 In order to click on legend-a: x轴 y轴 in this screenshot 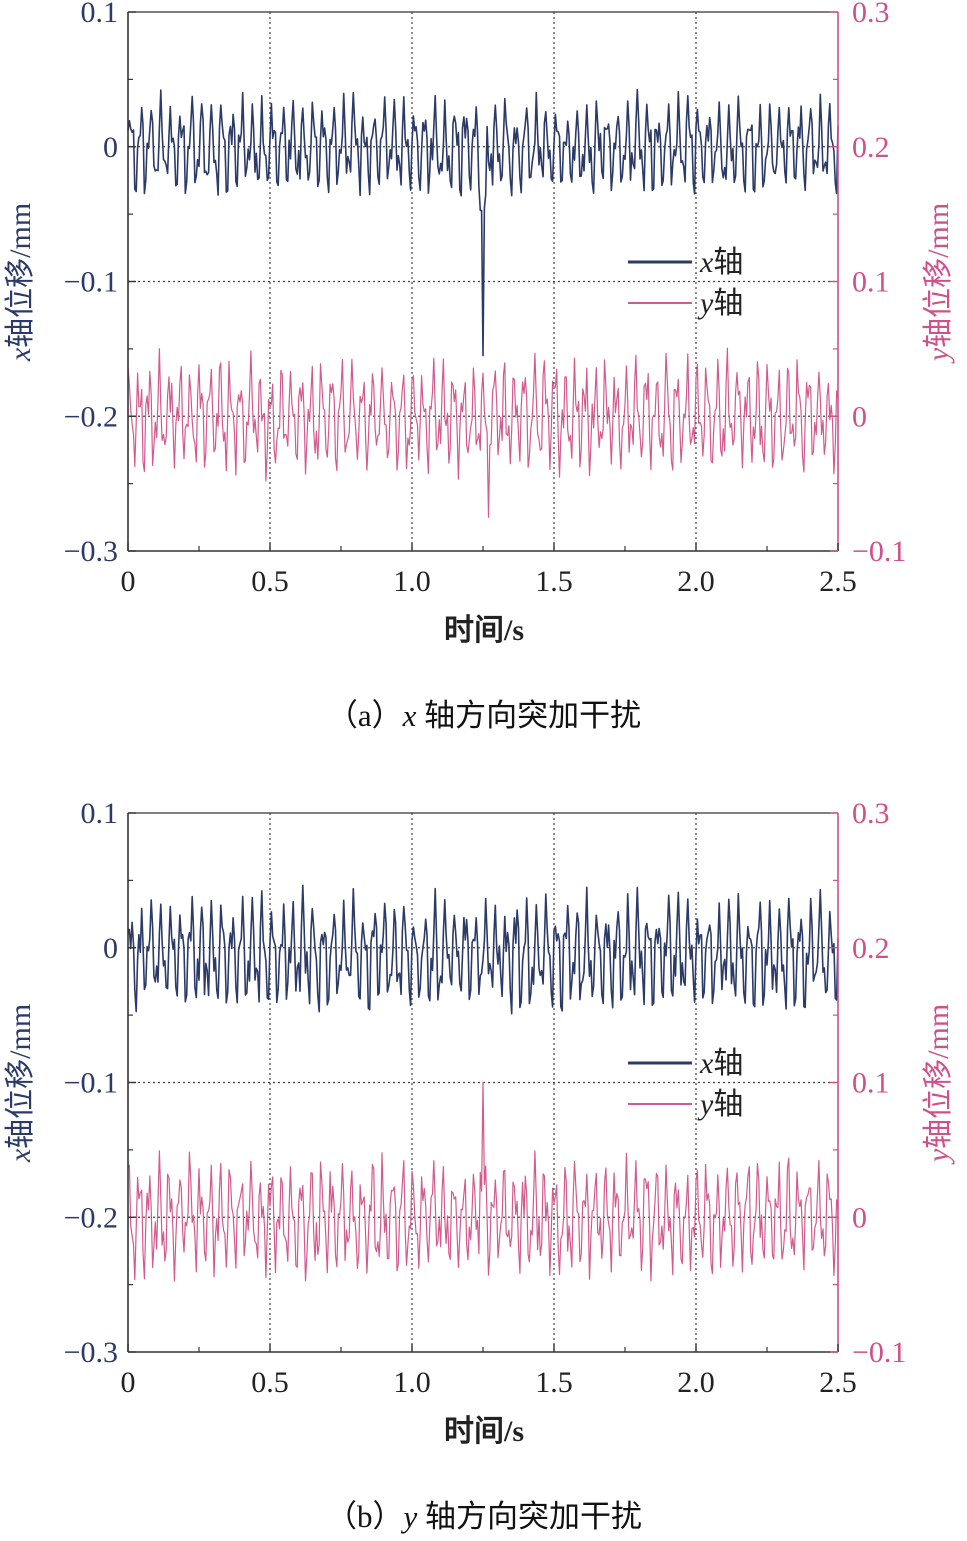, I will do `click(685, 283)`.